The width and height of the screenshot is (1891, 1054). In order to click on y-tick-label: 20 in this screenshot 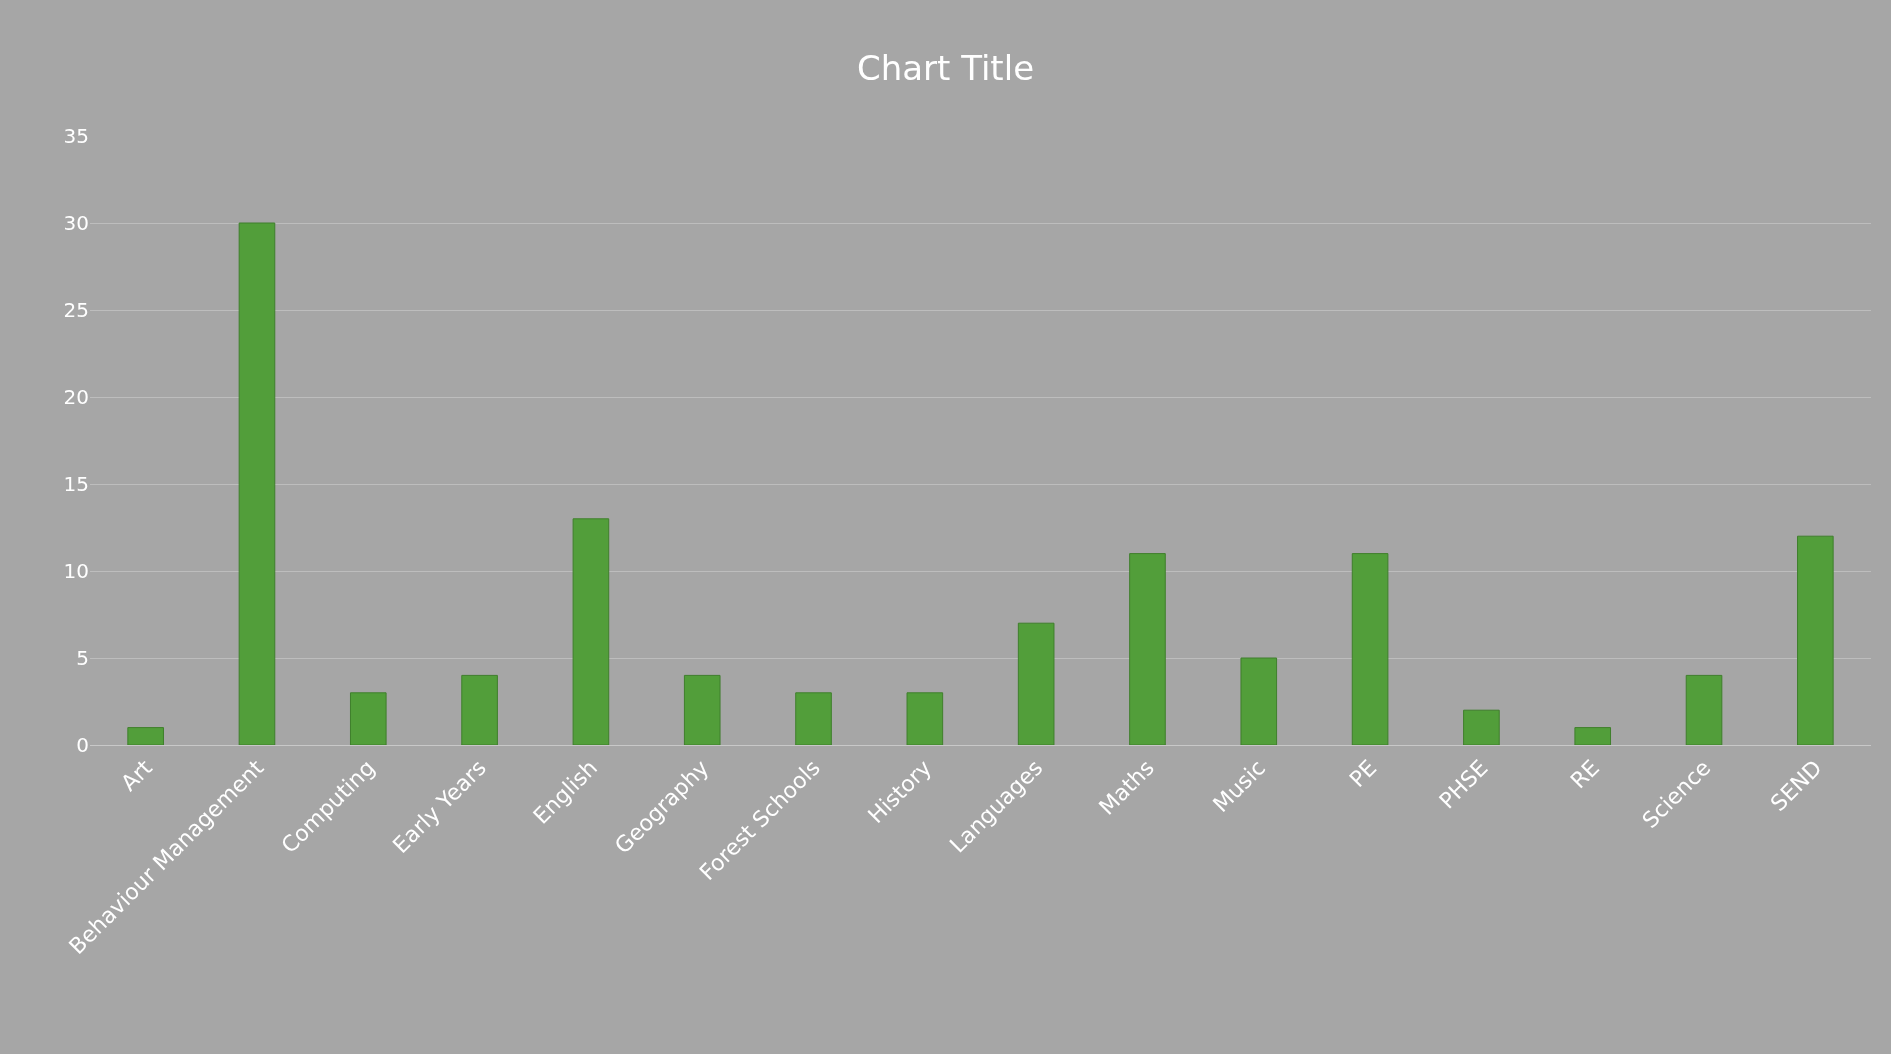, I will do `click(76, 397)`.